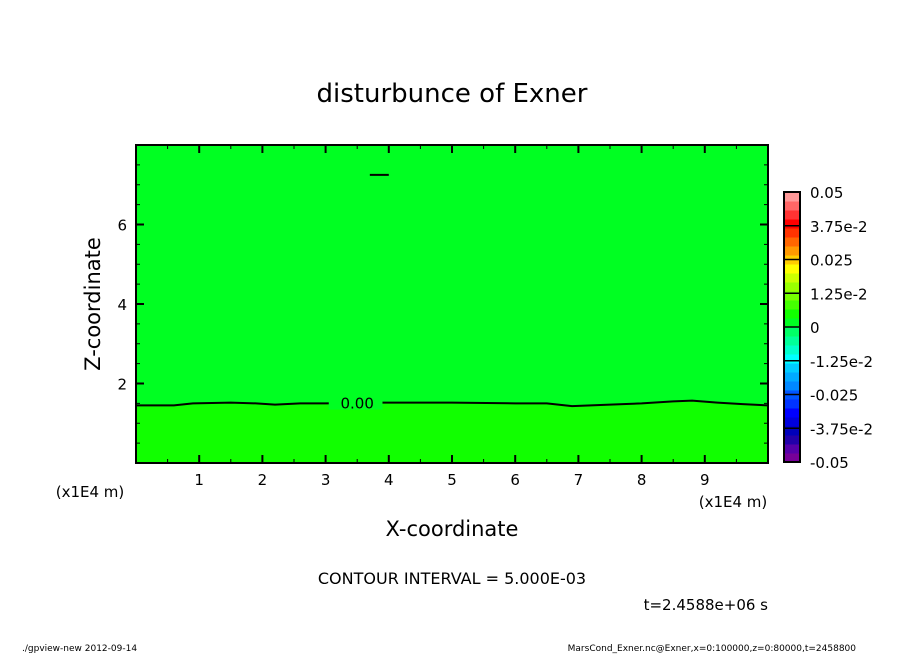 This screenshot has width=904, height=658. What do you see at coordinates (829, 463) in the screenshot?
I see `colorbar-label: -0.05` at bounding box center [829, 463].